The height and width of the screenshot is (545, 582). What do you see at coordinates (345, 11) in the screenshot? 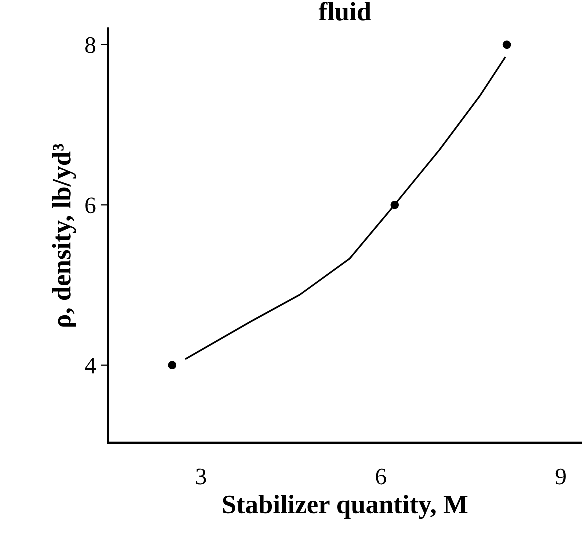
I see `chart-title: fluid` at bounding box center [345, 11].